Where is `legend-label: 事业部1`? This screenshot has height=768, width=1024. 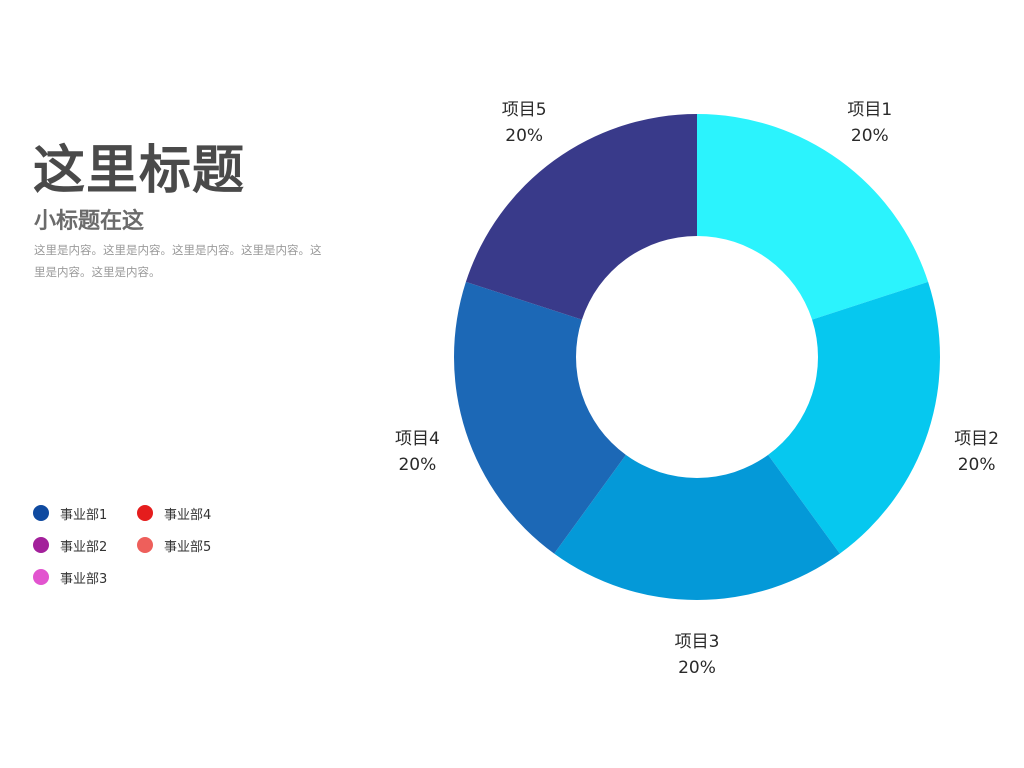 legend-label: 事业部1 is located at coordinates (84, 515).